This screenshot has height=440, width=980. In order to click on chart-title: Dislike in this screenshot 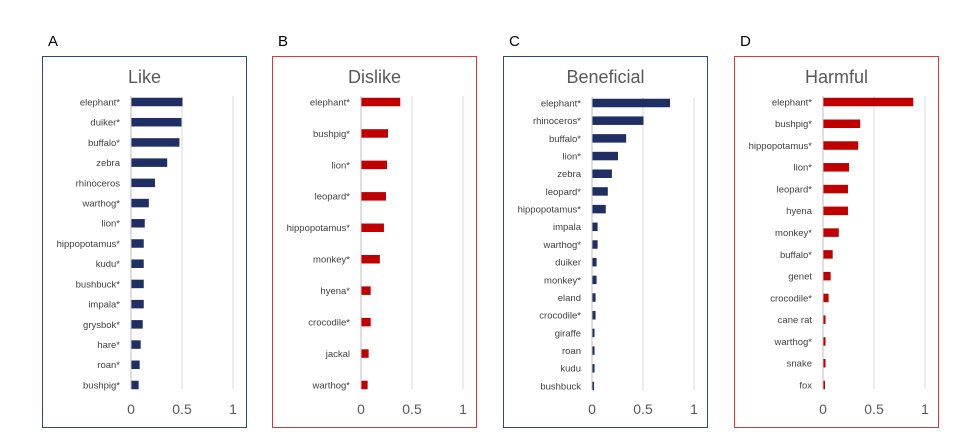, I will do `click(374, 77)`.